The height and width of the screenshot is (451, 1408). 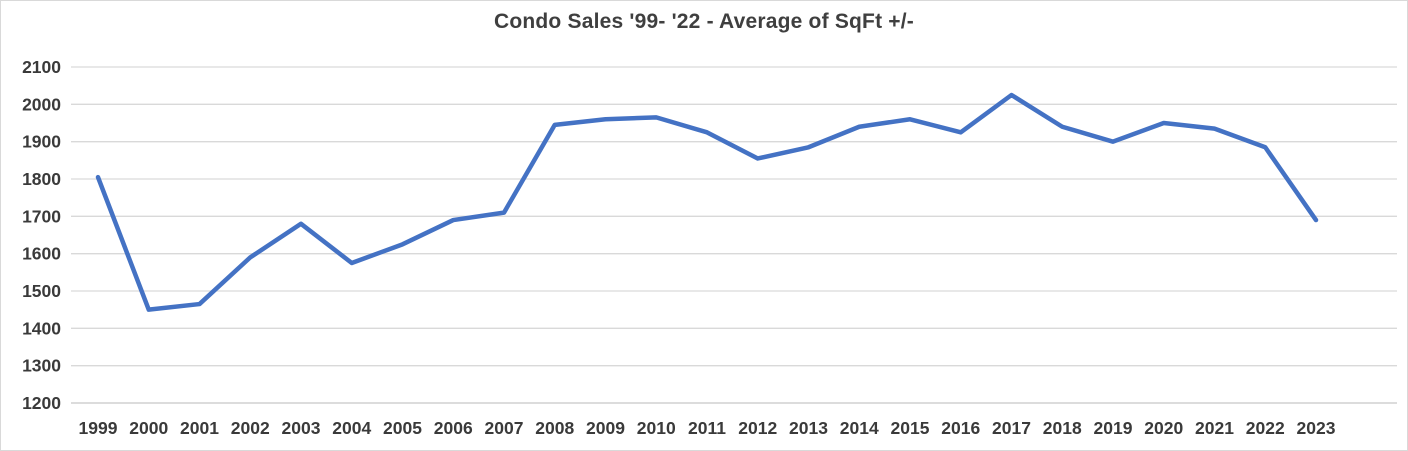 What do you see at coordinates (1011, 428) in the screenshot?
I see `x-tick-label: 2017` at bounding box center [1011, 428].